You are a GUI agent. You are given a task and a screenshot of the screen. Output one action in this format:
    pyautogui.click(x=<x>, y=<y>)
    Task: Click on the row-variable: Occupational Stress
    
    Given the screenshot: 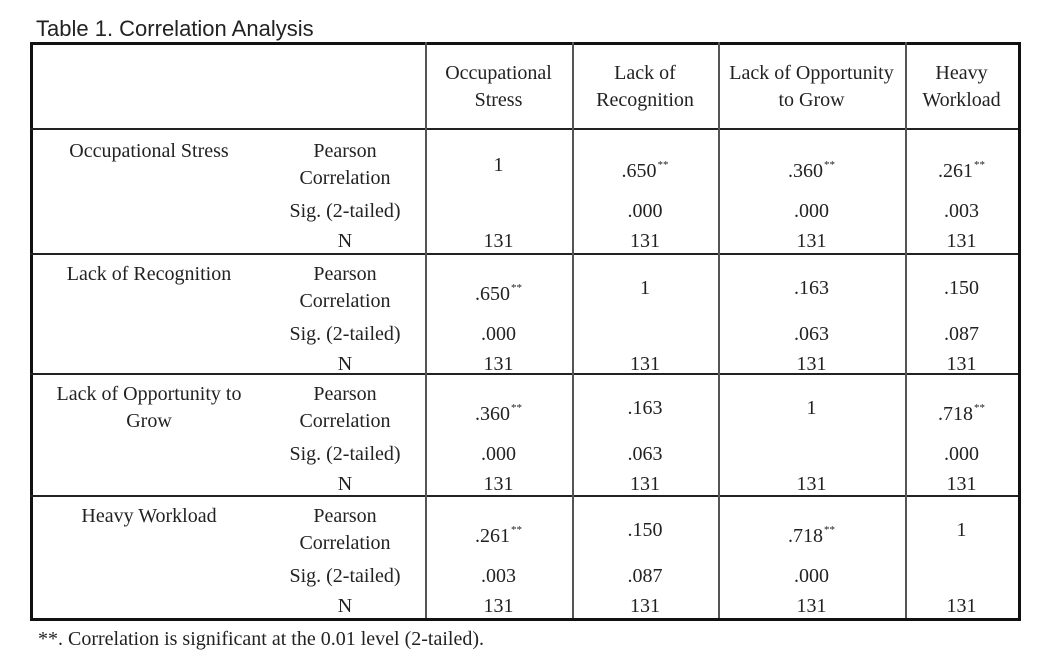 What is the action you would take?
    pyautogui.click(x=149, y=151)
    